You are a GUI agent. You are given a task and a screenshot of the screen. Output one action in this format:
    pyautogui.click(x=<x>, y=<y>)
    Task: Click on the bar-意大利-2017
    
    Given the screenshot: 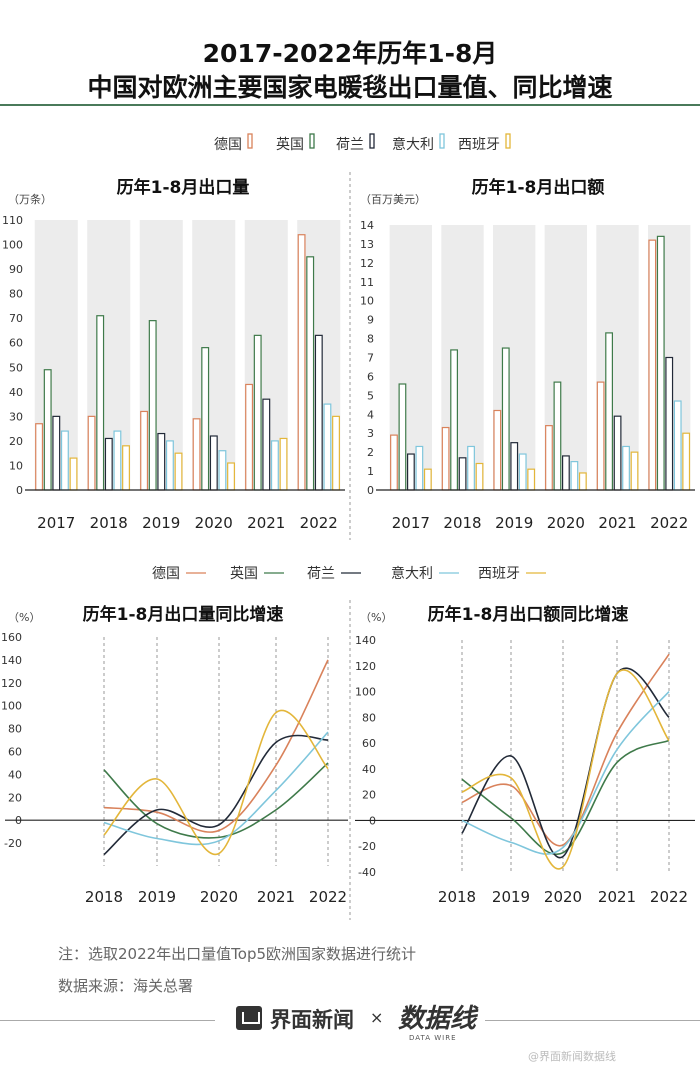 What is the action you would take?
    pyautogui.click(x=419, y=468)
    